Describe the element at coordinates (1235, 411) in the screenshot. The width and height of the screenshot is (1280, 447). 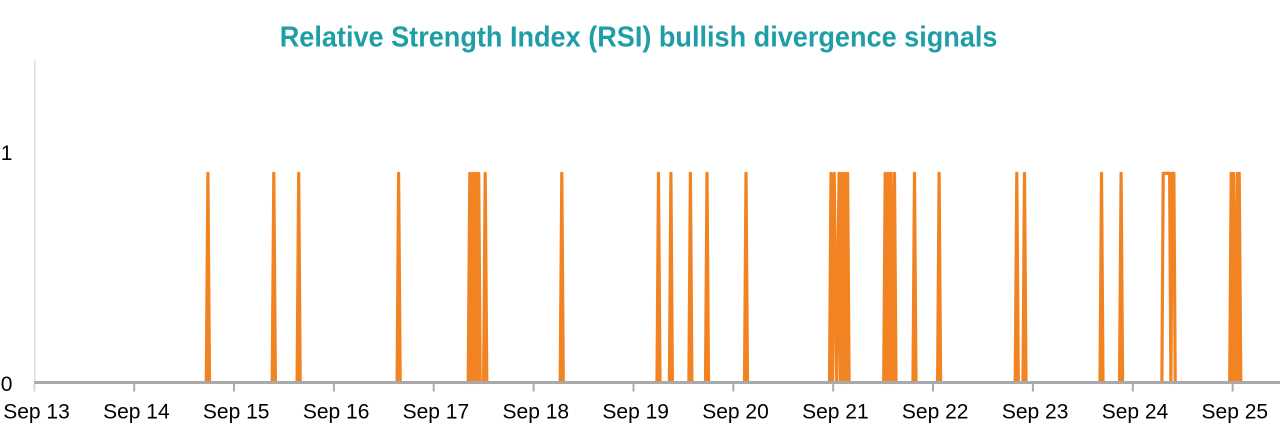
I see `svg-text: Sep 25` at that location.